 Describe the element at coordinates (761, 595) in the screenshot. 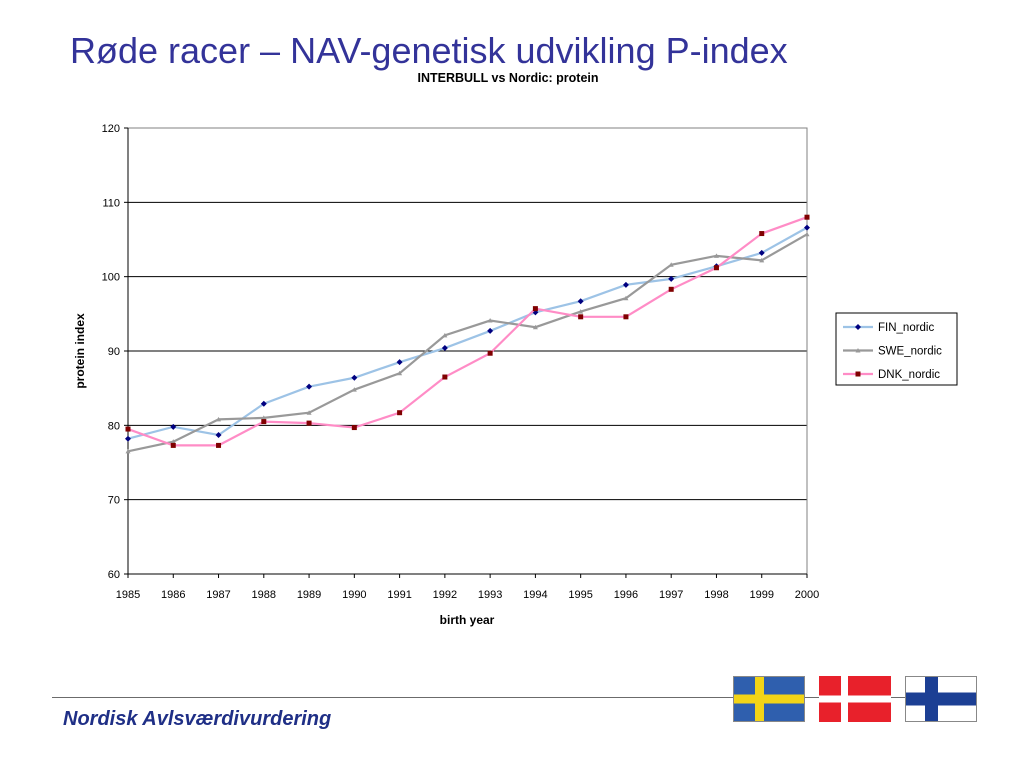

I see `x-tick-label: 1999` at that location.